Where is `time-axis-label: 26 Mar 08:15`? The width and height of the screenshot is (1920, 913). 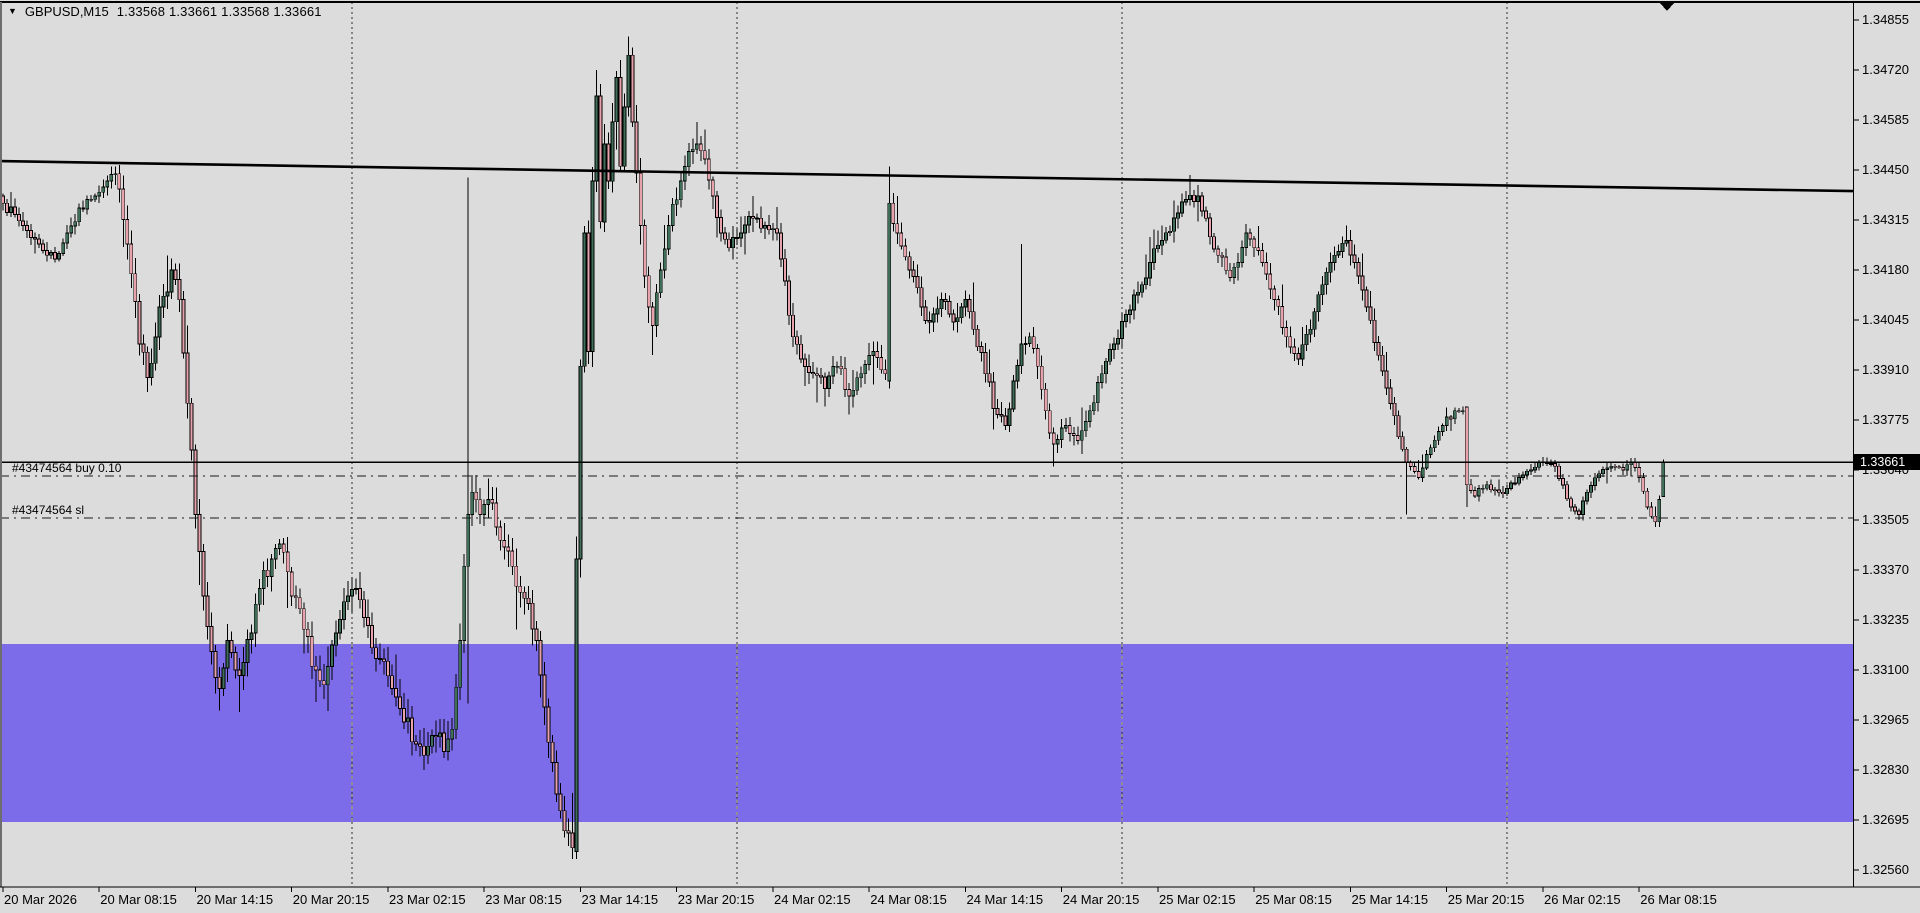 time-axis-label: 26 Mar 08:15 is located at coordinates (1678, 899).